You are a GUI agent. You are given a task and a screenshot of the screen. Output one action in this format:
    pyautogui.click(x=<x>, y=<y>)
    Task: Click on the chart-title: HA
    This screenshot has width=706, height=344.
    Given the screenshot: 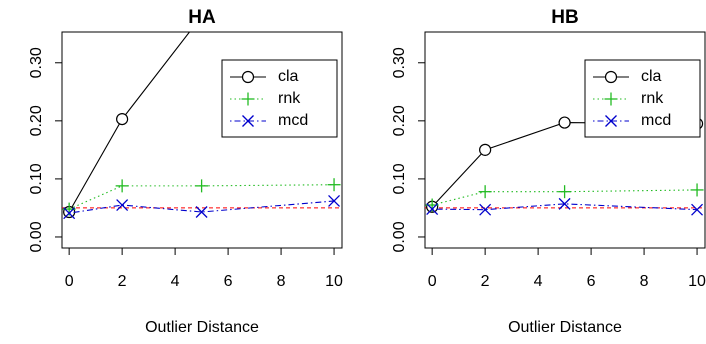 What is the action you would take?
    pyautogui.click(x=202, y=17)
    